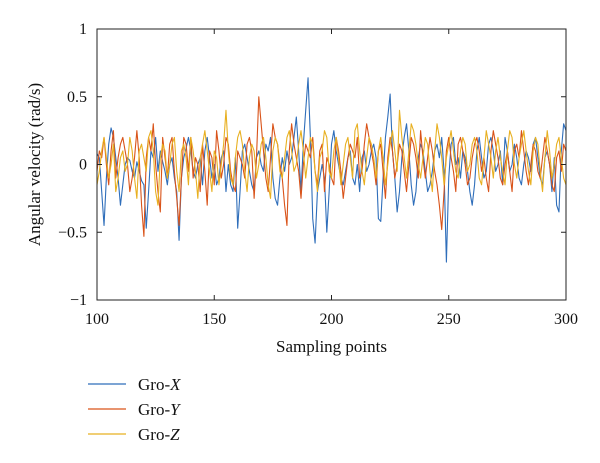 Image resolution: width=600 pixels, height=463 pixels. I want to click on legend-label-y: Gro-Y, so click(159, 409).